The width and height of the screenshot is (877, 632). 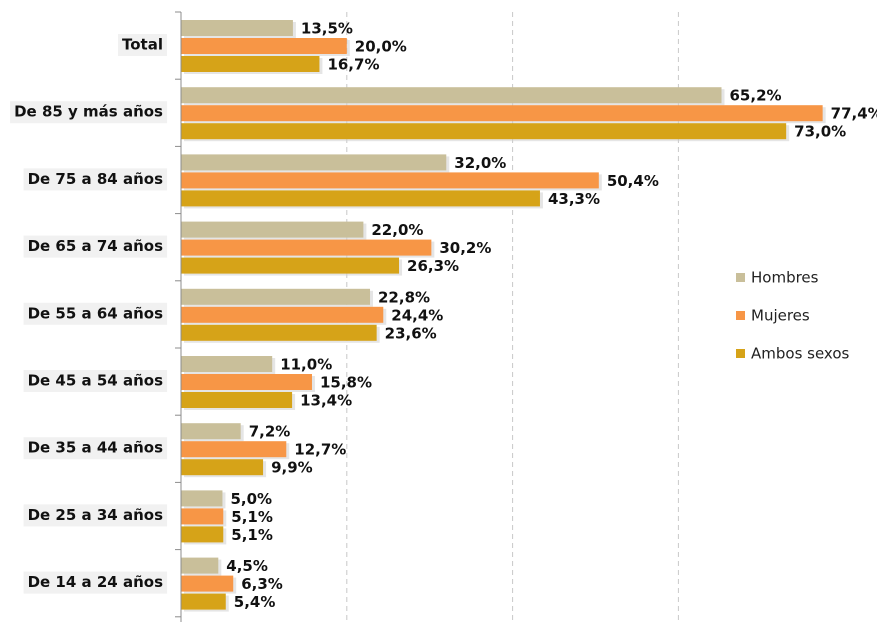 I want to click on data-label: 22,8%, so click(x=404, y=297).